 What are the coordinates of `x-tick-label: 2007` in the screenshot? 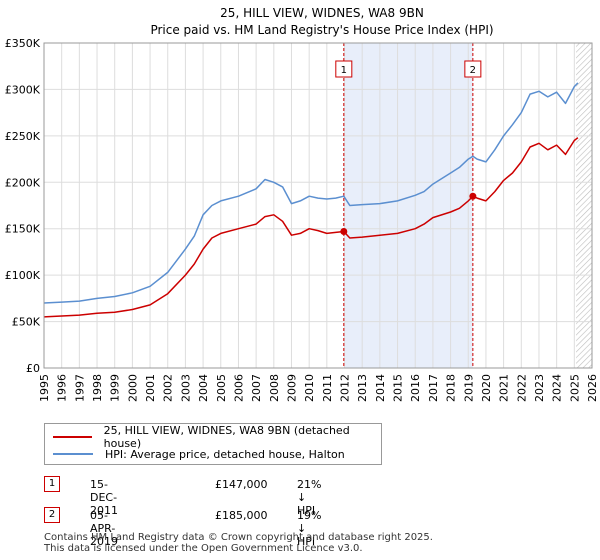 It's located at (256, 388).